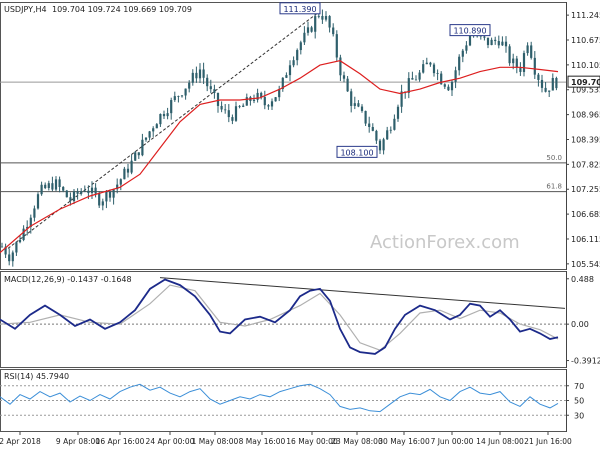 Image resolution: width=600 pixels, height=450 pixels. Describe the element at coordinates (122, 9) in the screenshot. I see `price-panel-ohlc: 109.704 109.724 109.669 109.709` at that location.